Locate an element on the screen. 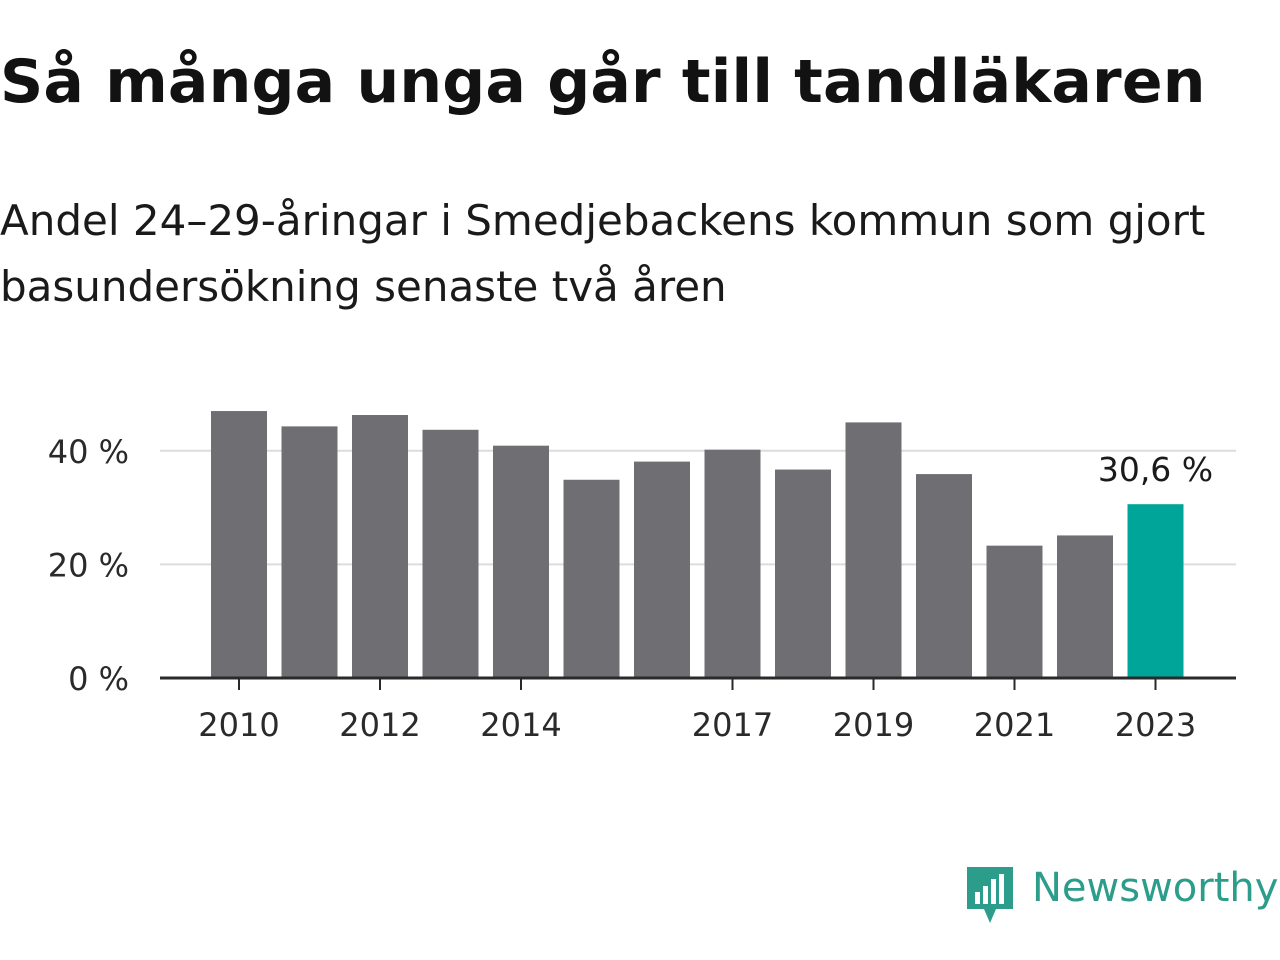 Image resolution: width=1280 pixels, height=960 pixels. y-tick-label: 40 % is located at coordinates (88, 452).